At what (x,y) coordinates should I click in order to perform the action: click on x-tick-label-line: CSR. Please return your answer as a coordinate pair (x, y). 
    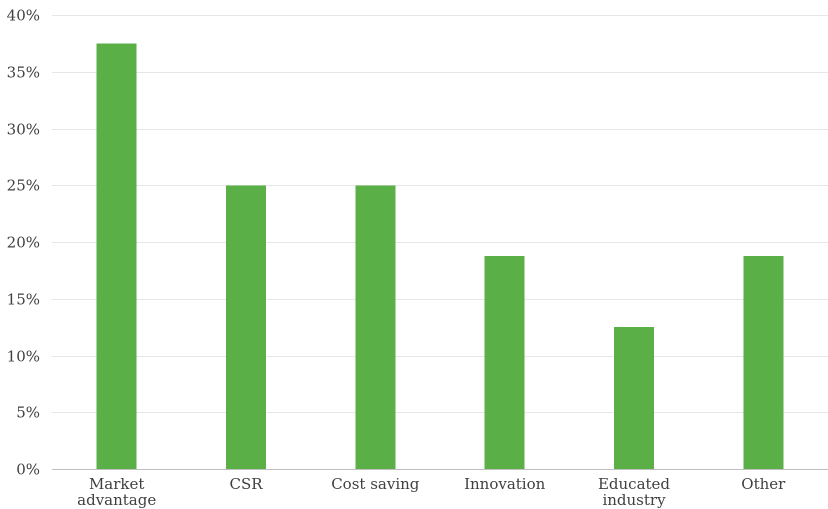
    Looking at the image, I should click on (246, 484).